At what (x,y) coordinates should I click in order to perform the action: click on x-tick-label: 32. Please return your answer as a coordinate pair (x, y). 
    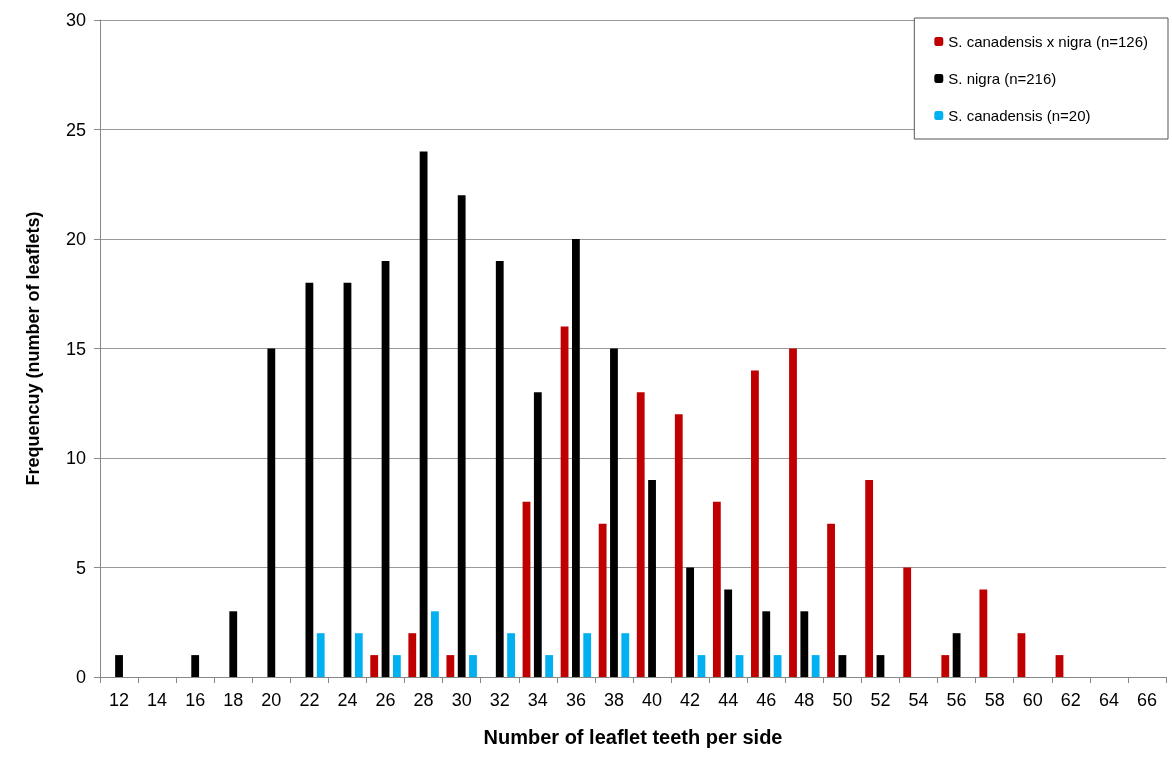
    Looking at the image, I should click on (499, 700).